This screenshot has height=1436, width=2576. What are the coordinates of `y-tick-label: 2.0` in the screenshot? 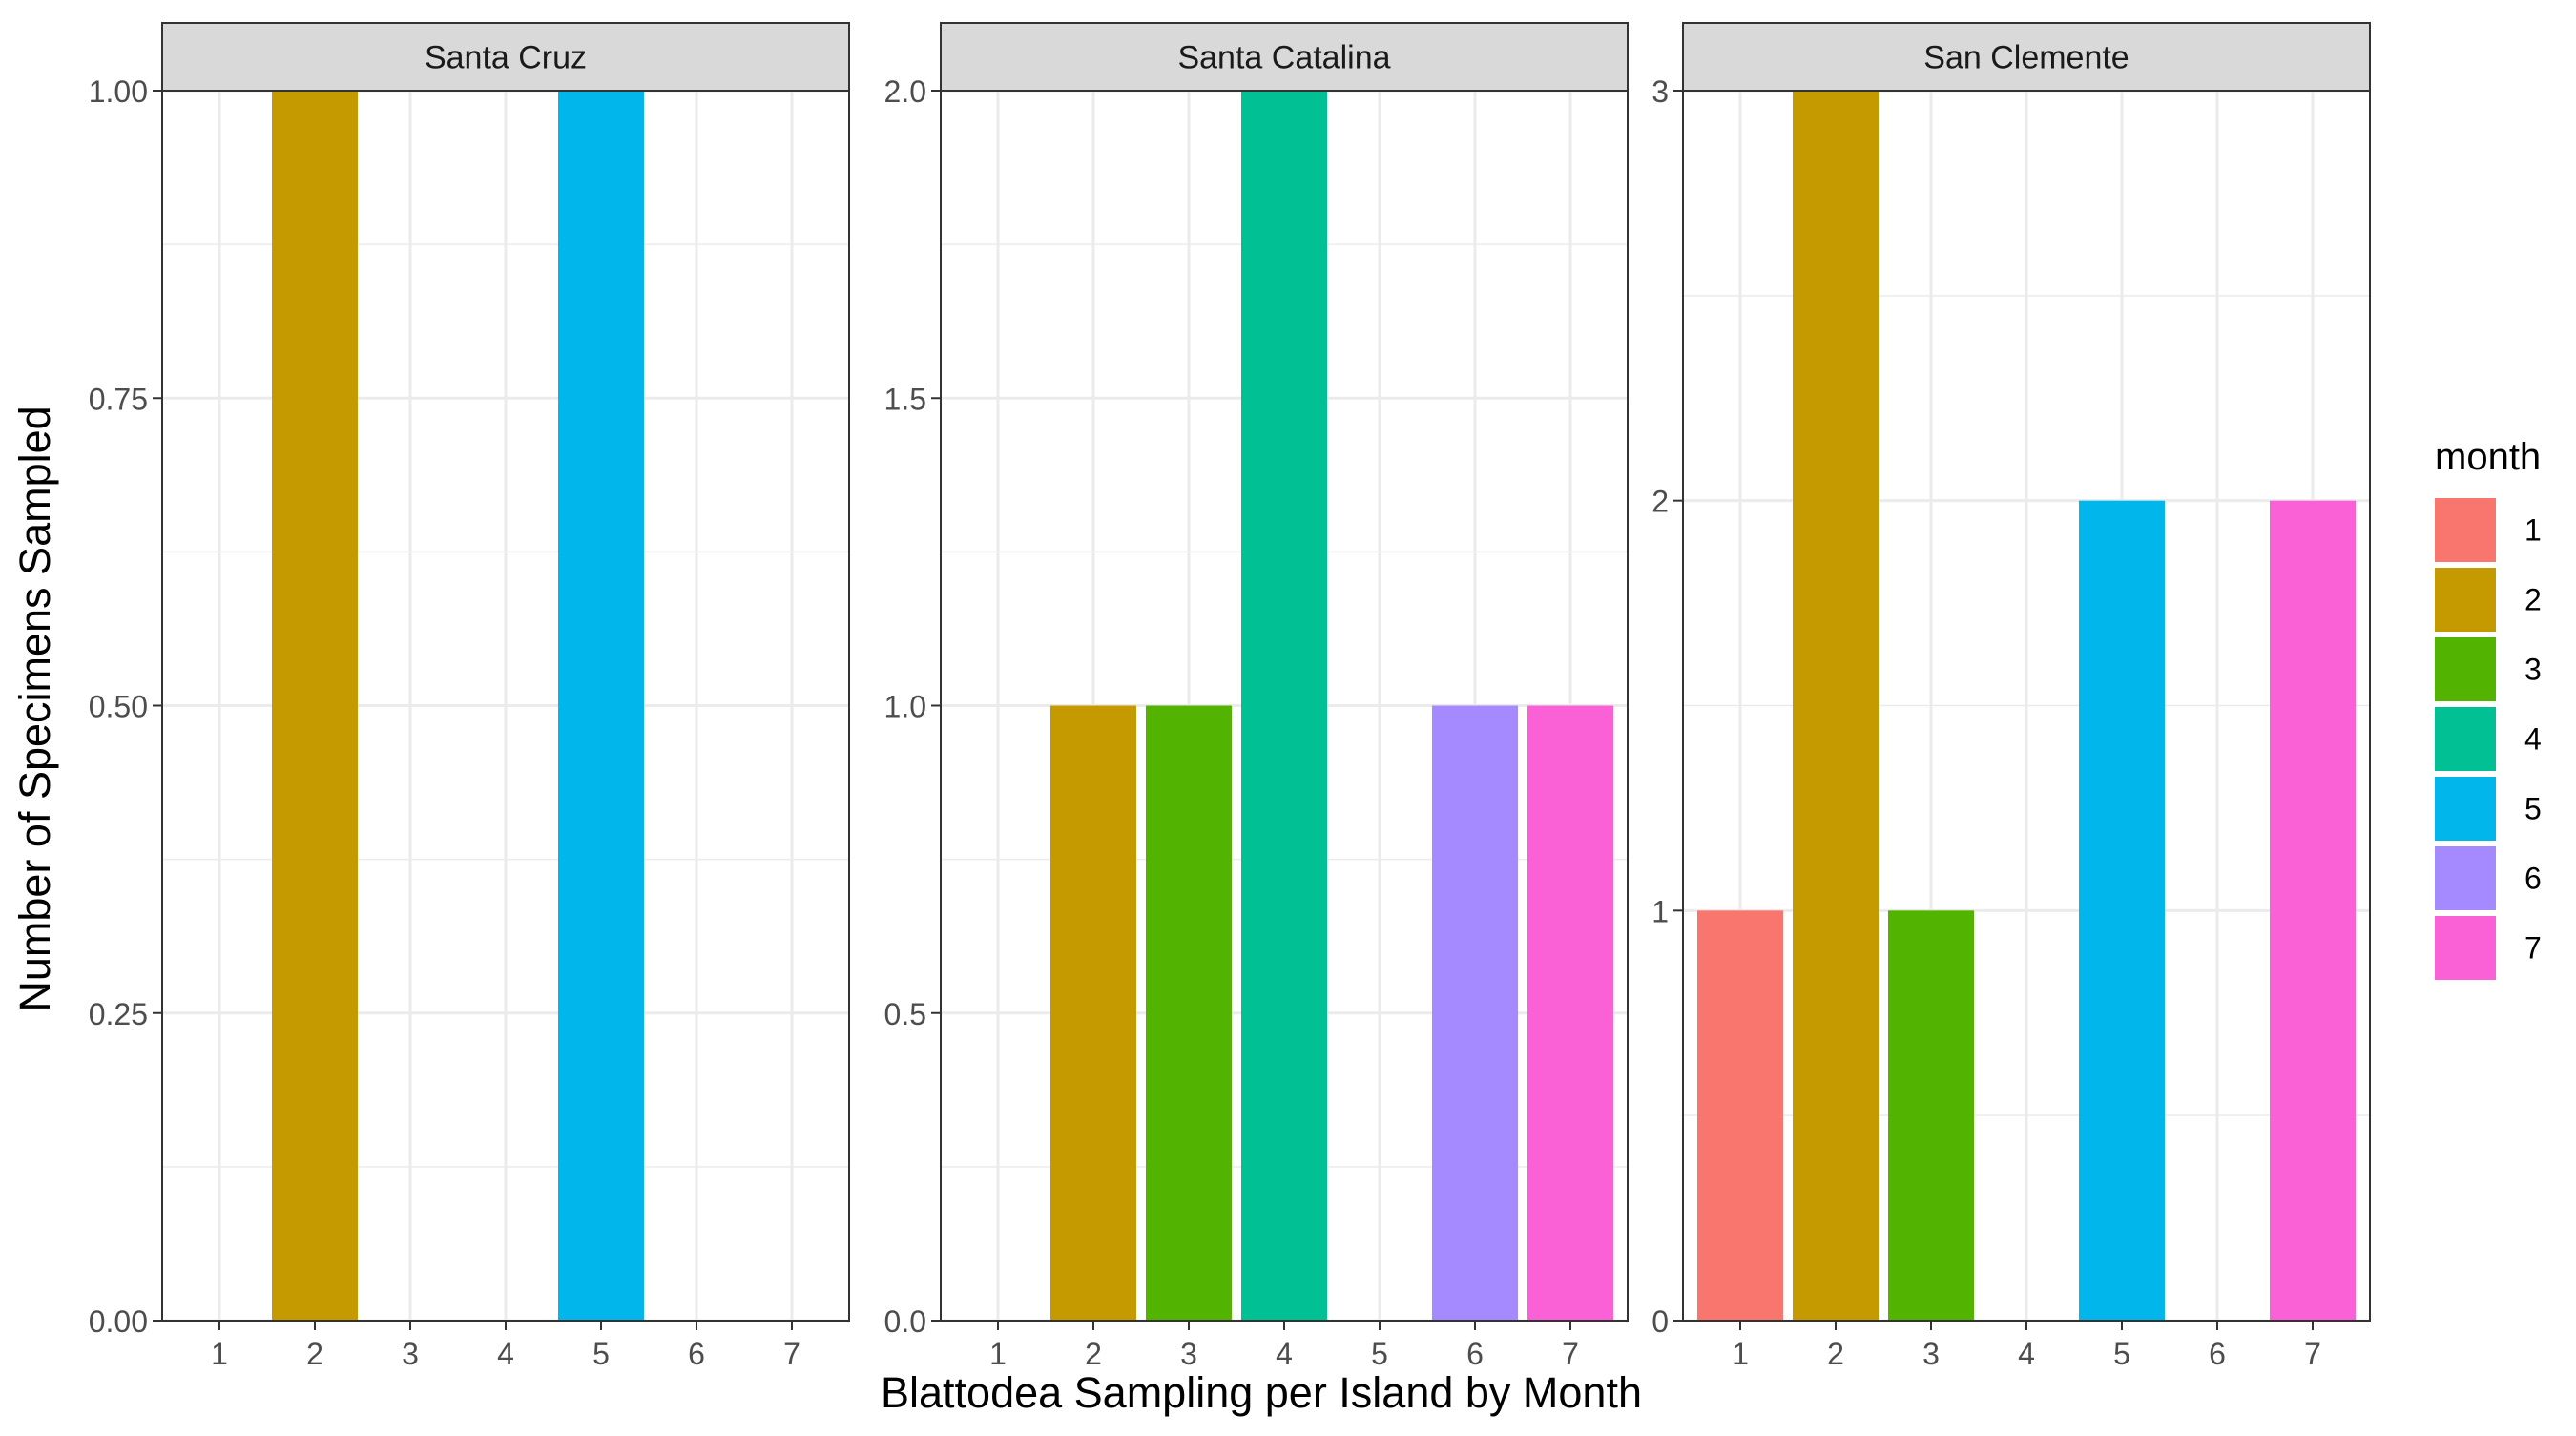 It's located at (905, 91).